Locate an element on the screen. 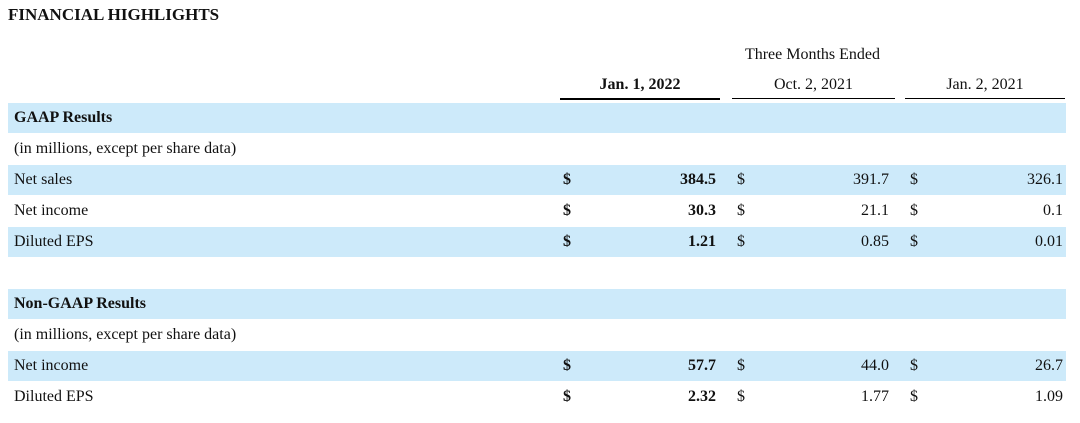 The image size is (1080, 423). value-cell: 0.85 is located at coordinates (875, 241).